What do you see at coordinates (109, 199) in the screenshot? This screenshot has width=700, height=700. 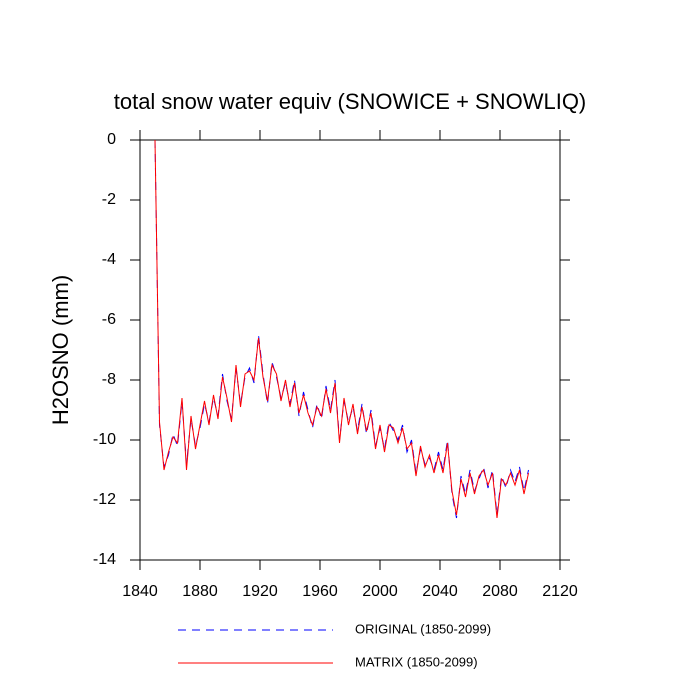 I see `y-tick-label: -2` at bounding box center [109, 199].